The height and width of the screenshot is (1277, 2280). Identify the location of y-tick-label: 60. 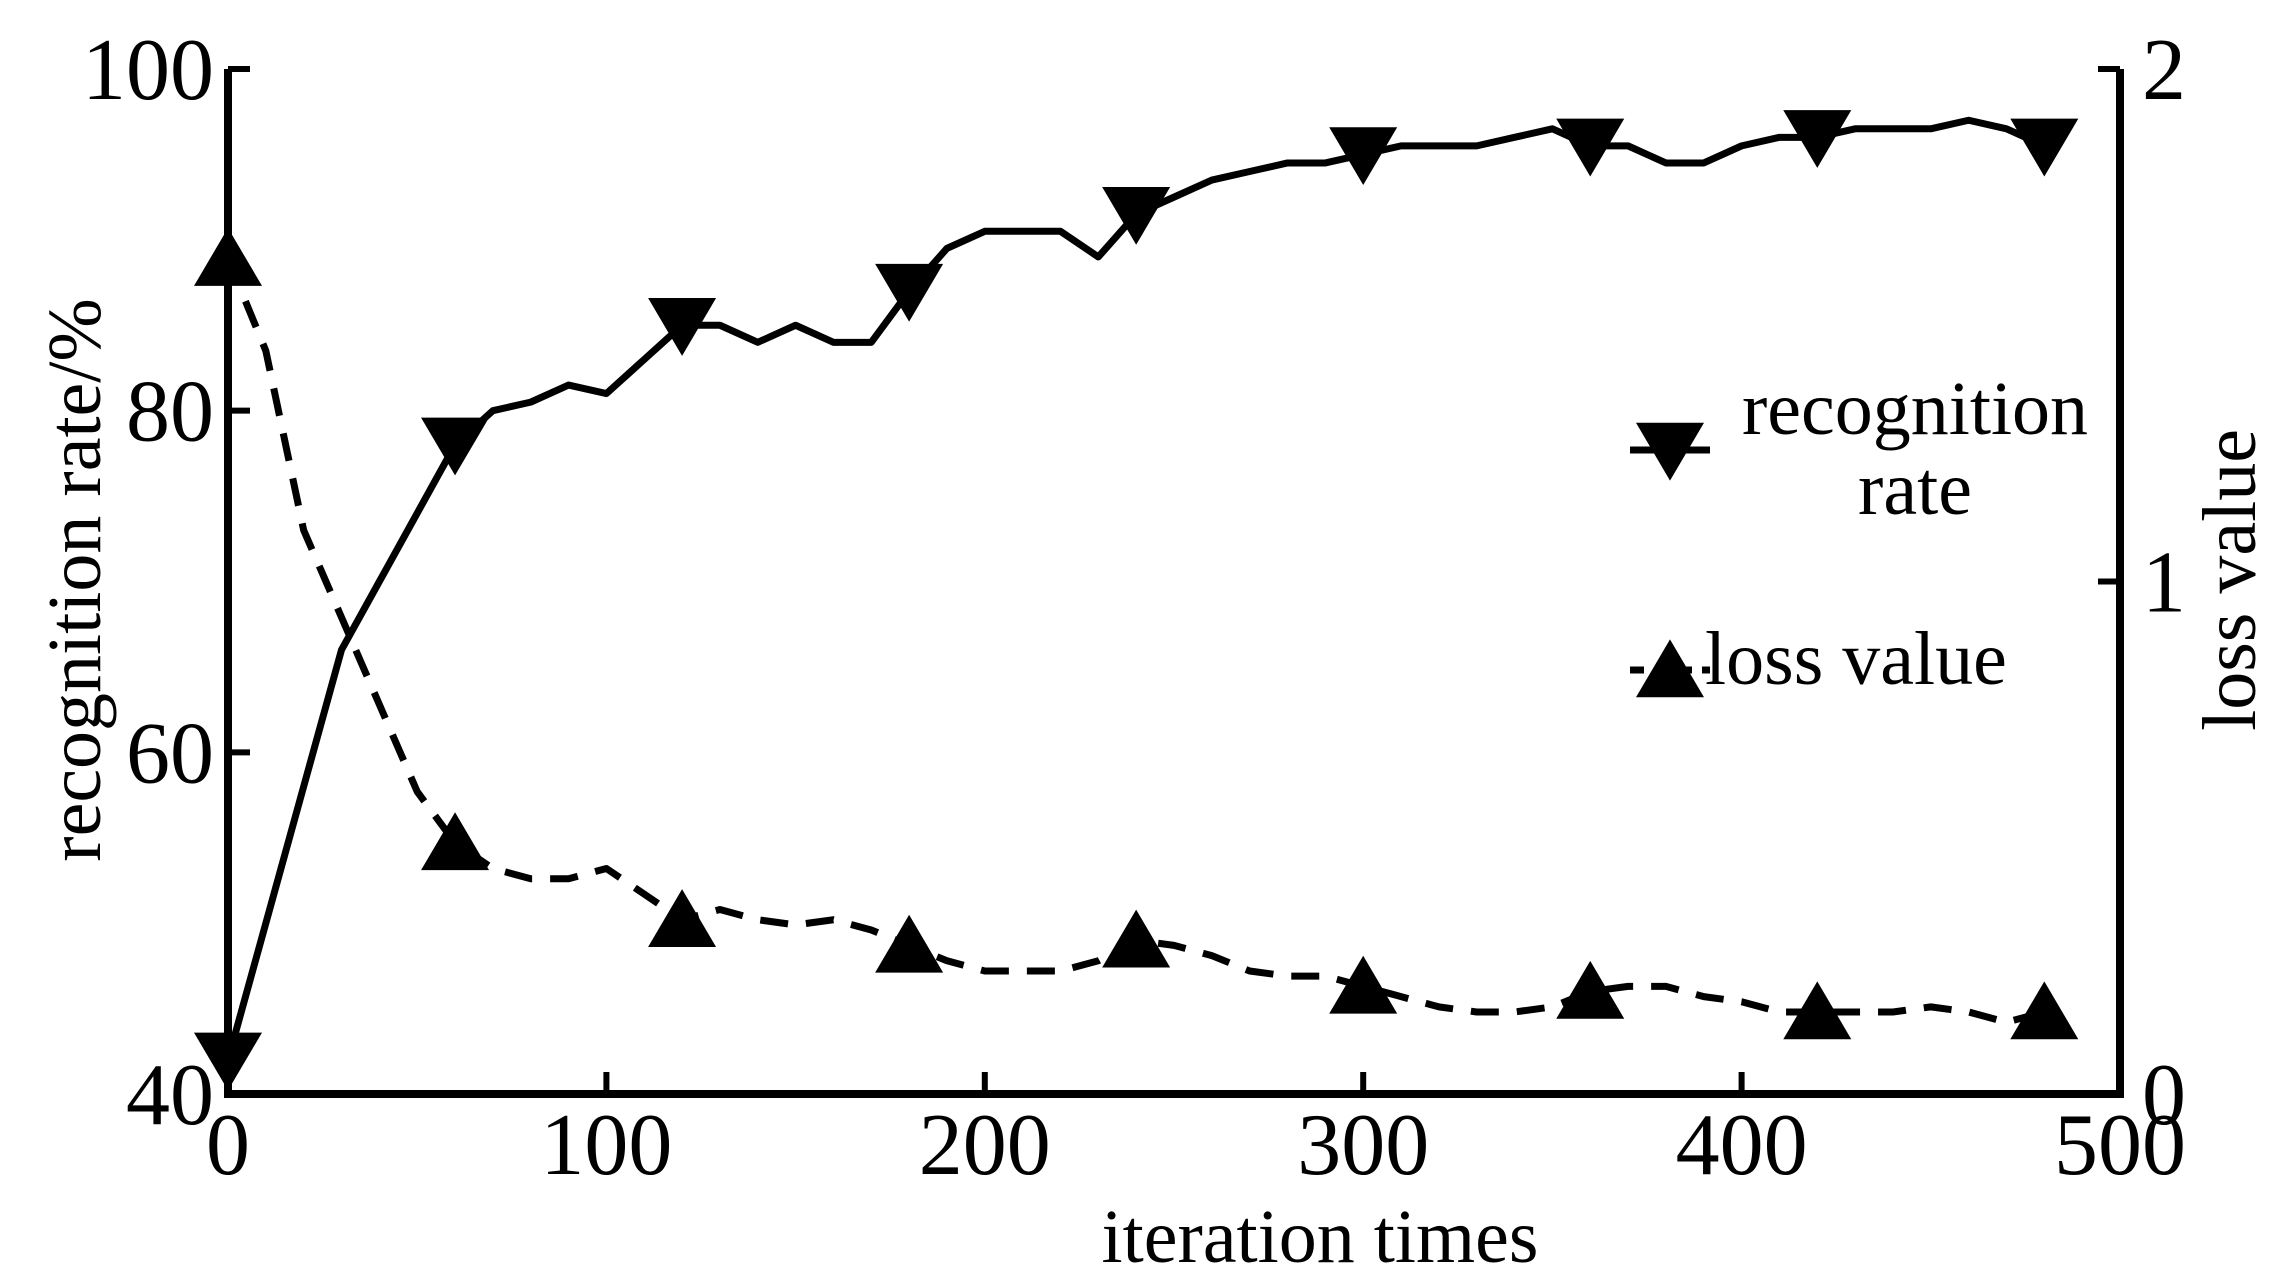
(170, 753).